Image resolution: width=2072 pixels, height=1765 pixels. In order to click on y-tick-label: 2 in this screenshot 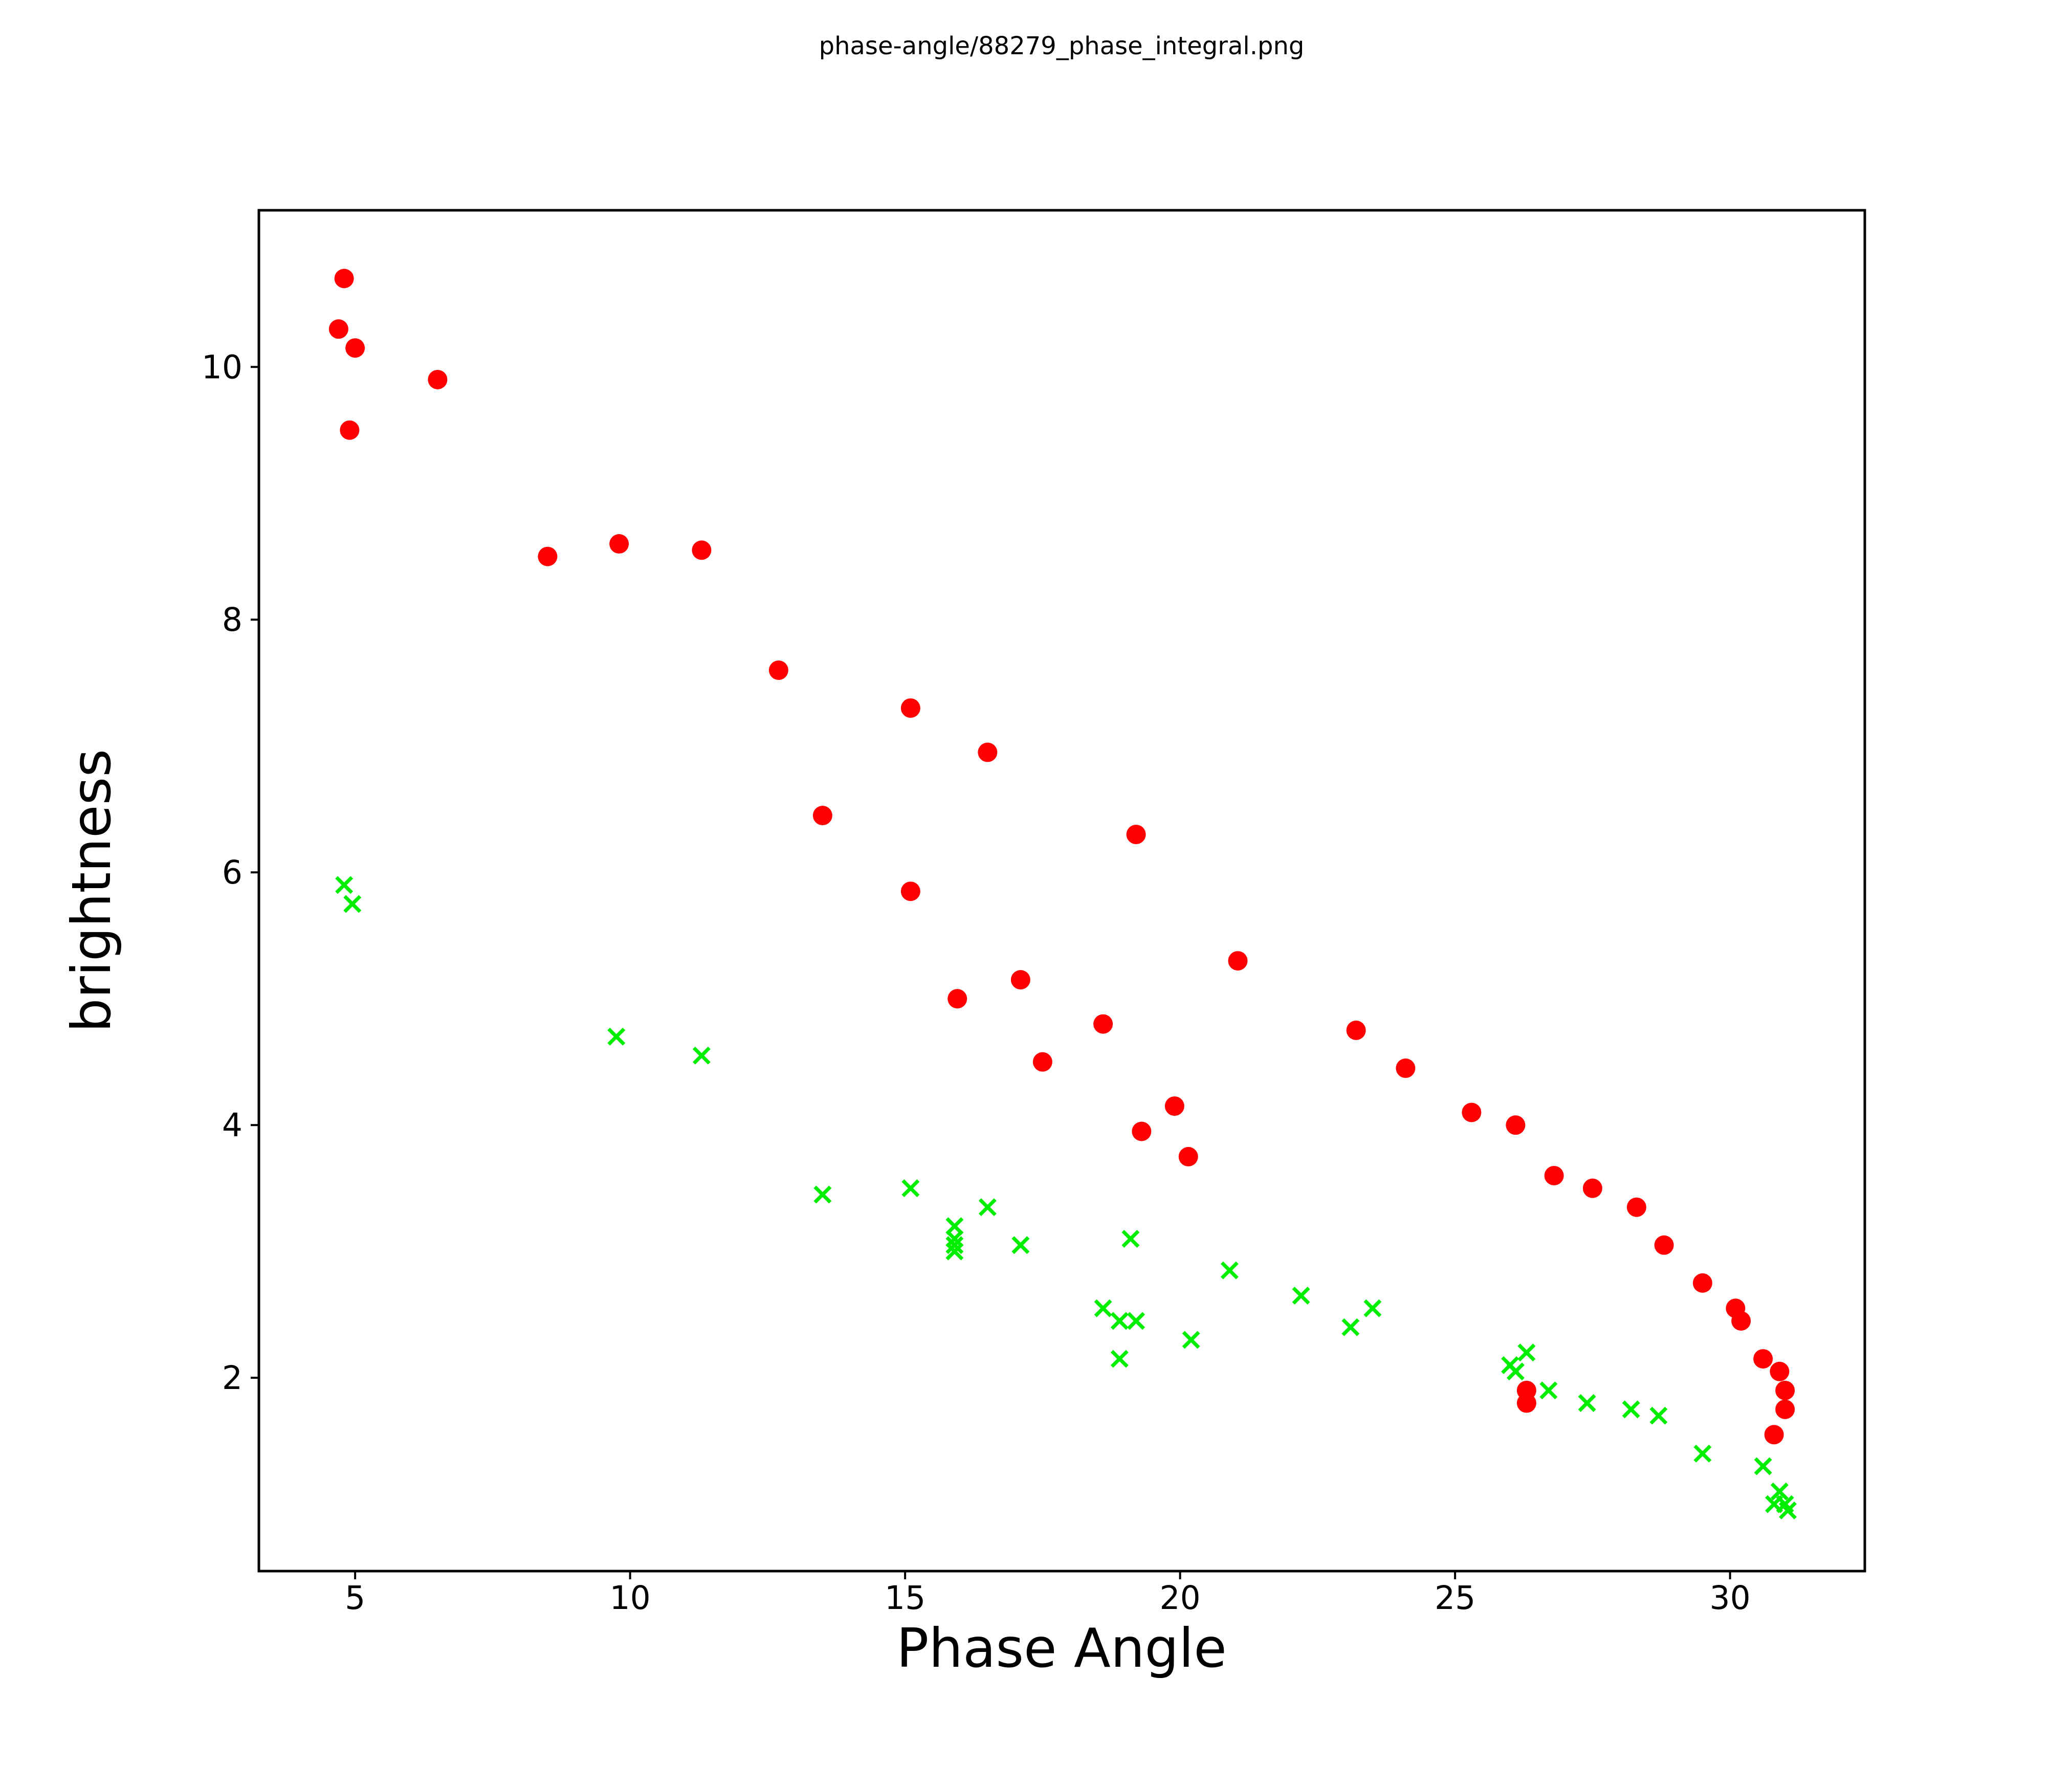, I will do `click(232, 1378)`.